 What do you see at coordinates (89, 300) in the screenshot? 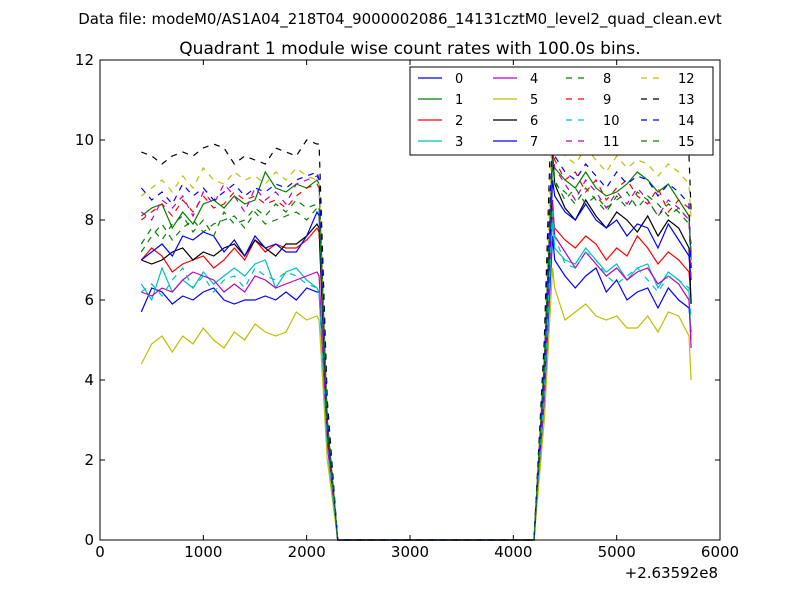
I see `y-tick-label: 6` at bounding box center [89, 300].